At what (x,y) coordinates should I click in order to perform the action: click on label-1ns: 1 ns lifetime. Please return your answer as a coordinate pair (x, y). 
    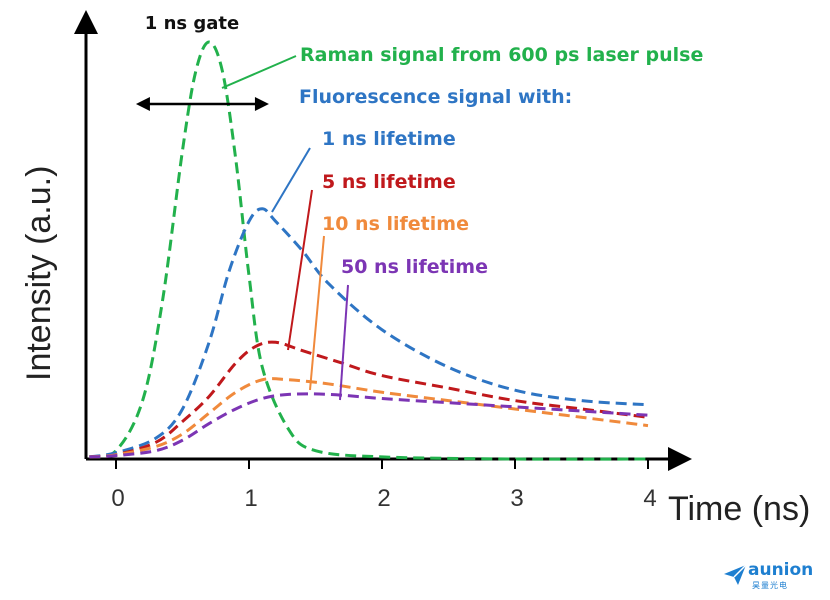
    Looking at the image, I should click on (389, 139).